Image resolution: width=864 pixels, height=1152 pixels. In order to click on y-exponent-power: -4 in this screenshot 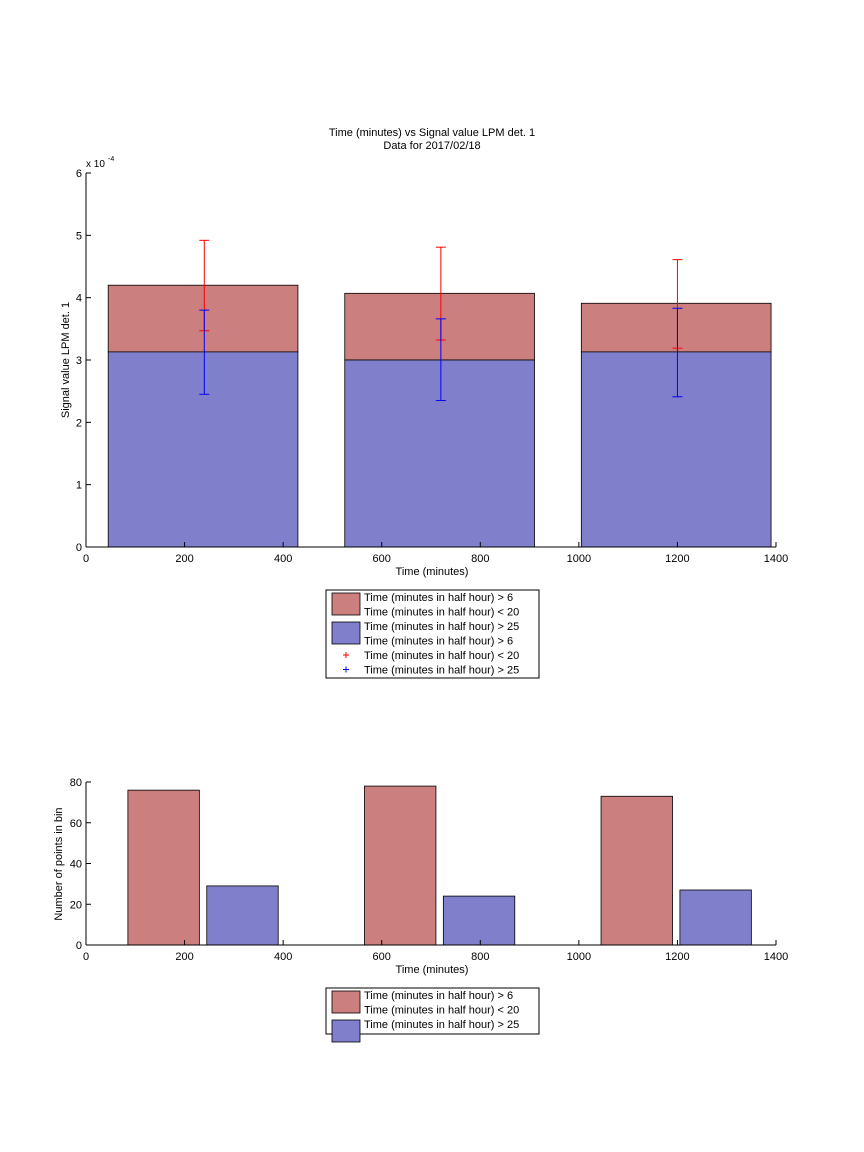, I will do `click(111, 159)`.